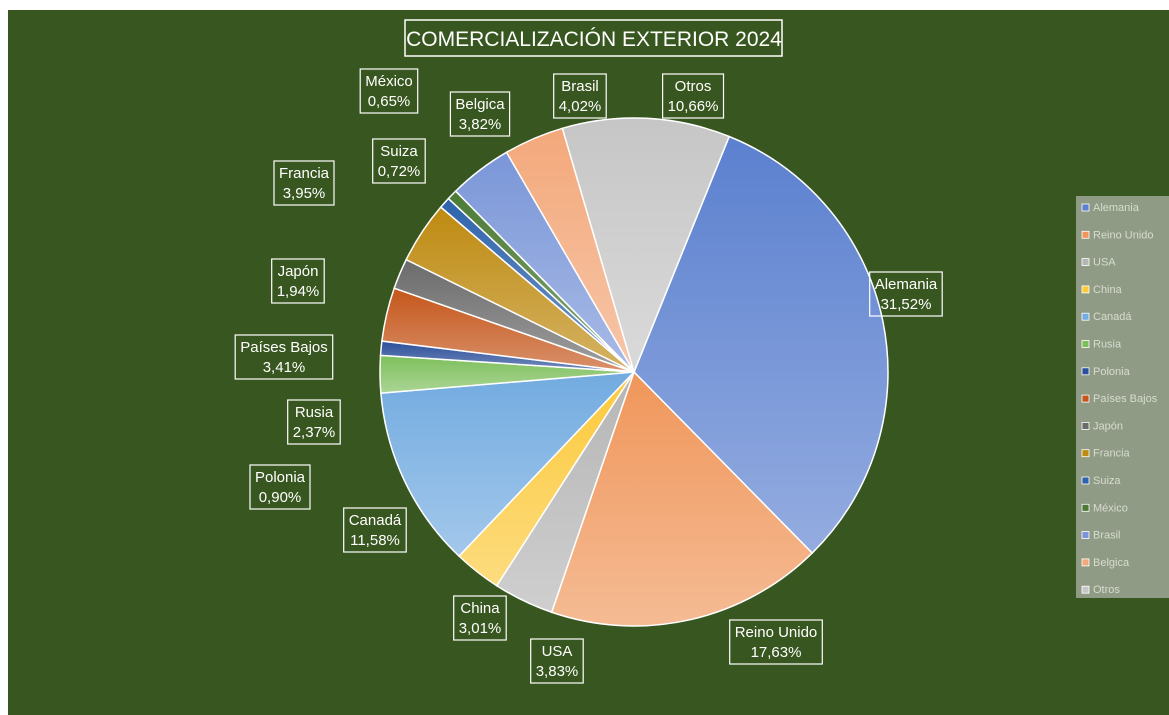 The image size is (1169, 715). Describe the element at coordinates (776, 632) in the screenshot. I see `data-label-name: Reino Unido` at that location.